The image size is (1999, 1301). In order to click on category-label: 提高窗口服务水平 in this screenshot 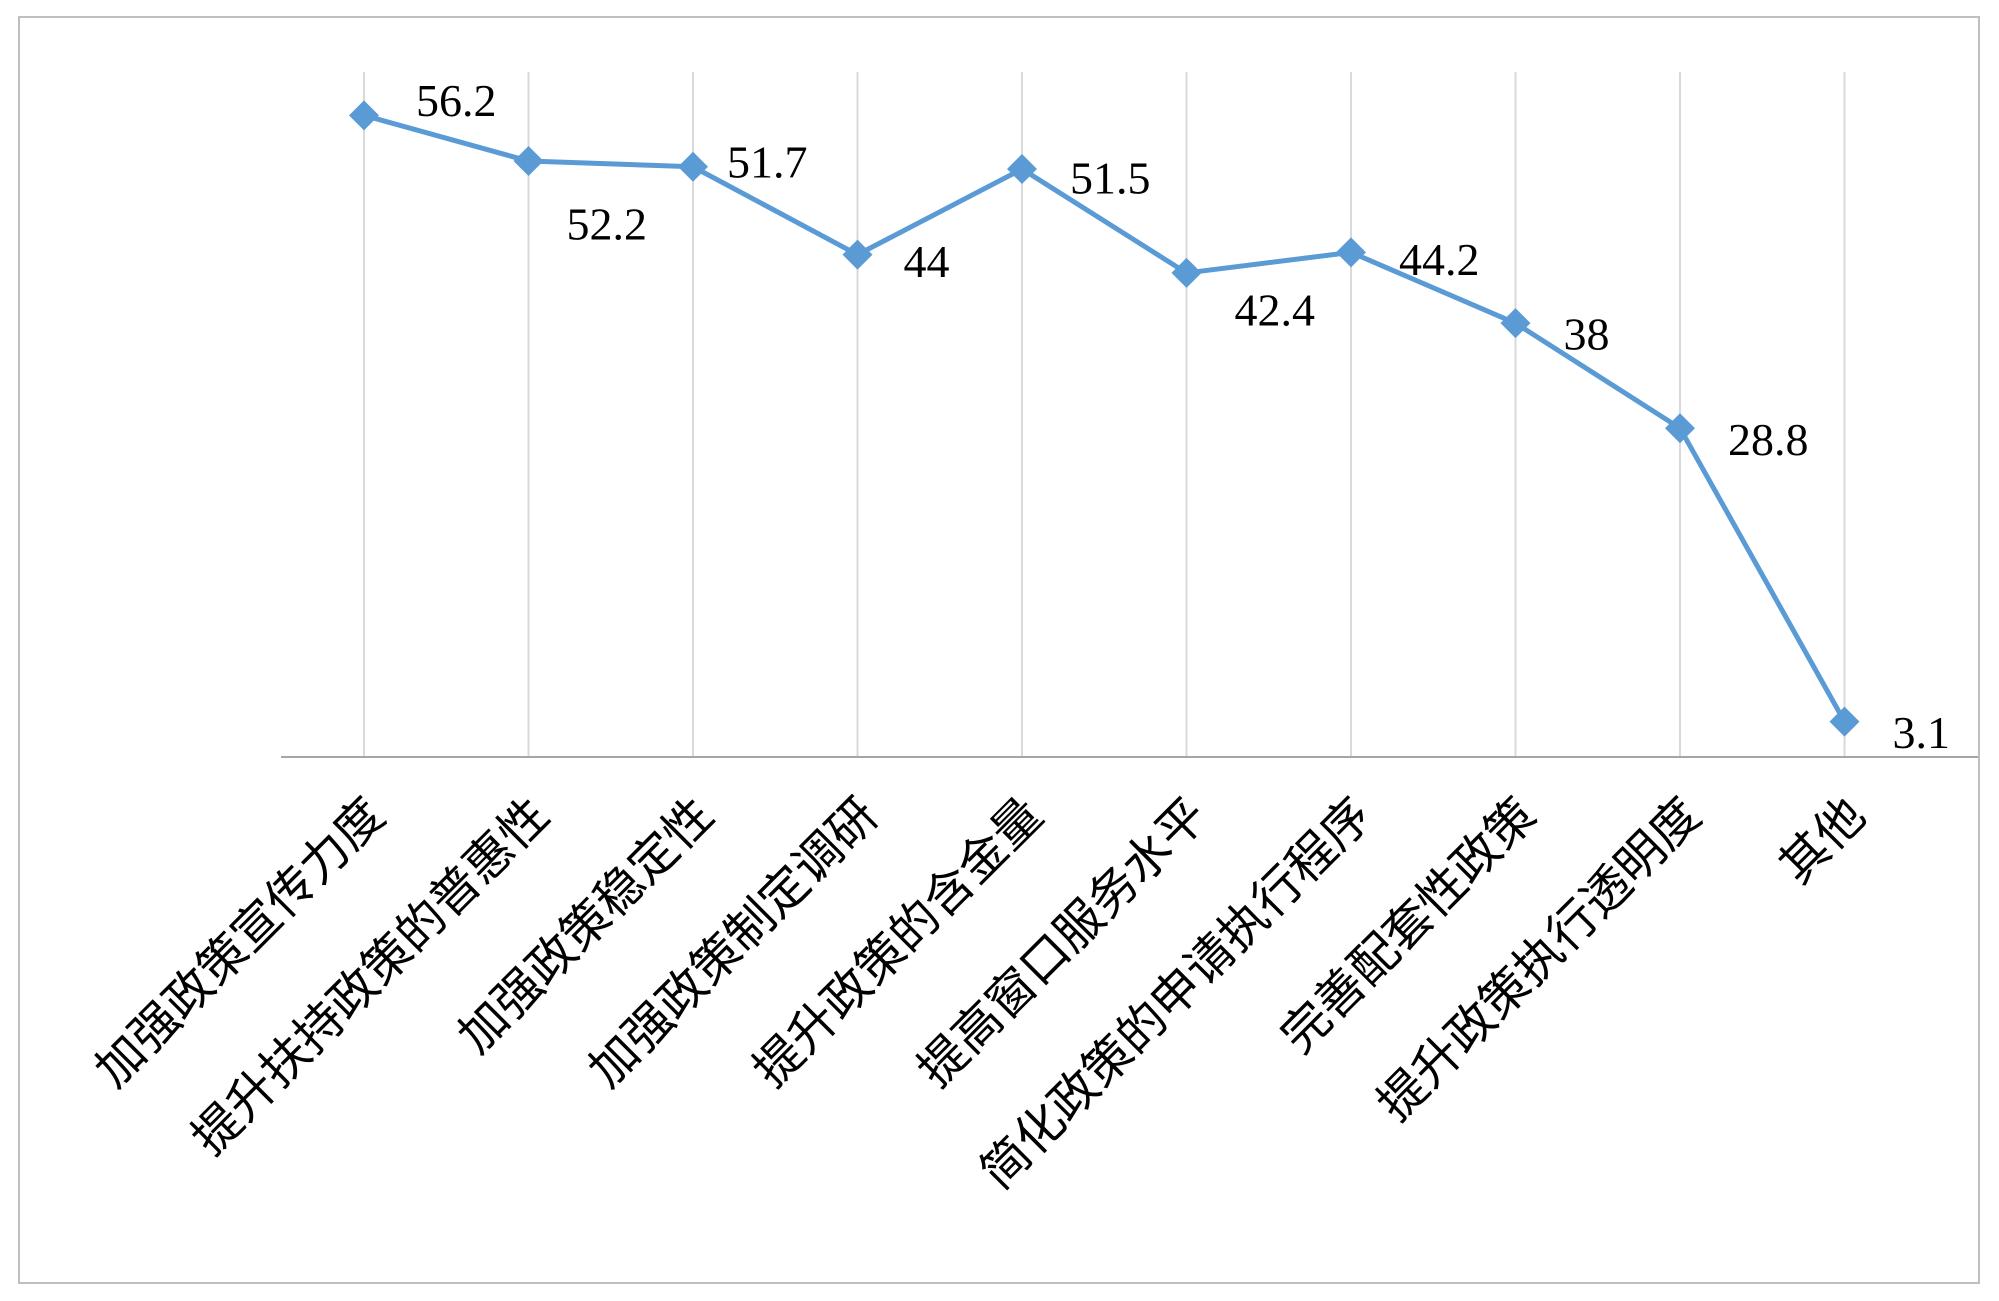, I will do `click(1062, 942)`.